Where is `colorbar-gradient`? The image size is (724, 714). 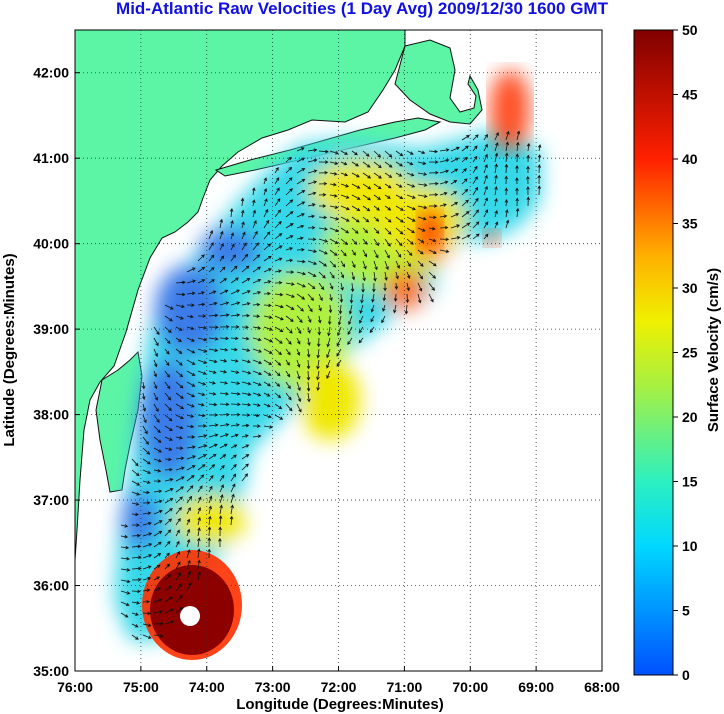
colorbar-gradient is located at coordinates (653, 352).